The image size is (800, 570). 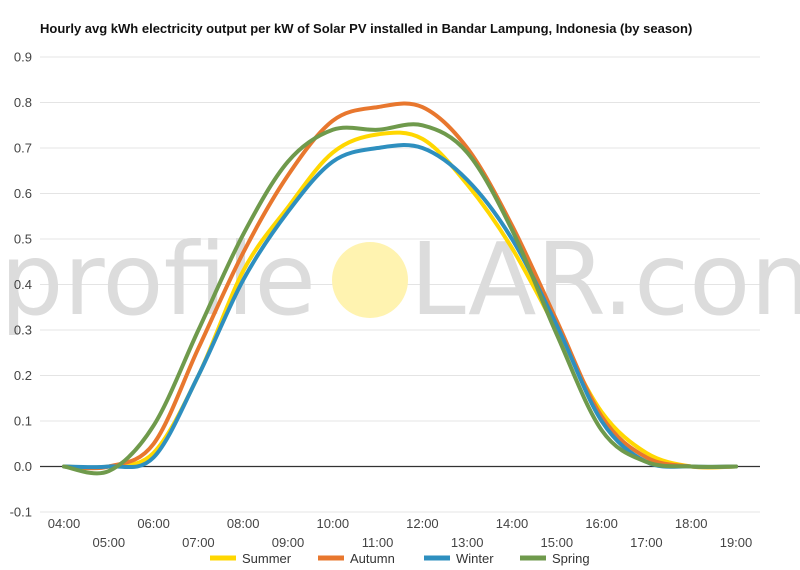 What do you see at coordinates (372, 558) in the screenshot?
I see `legend-label-autumn: Autumn` at bounding box center [372, 558].